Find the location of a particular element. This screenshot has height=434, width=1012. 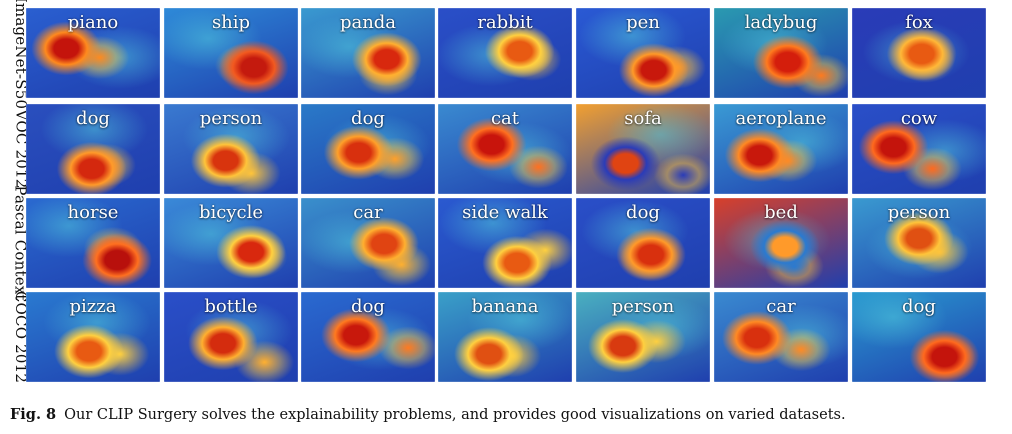

tile-class-label: sofa is located at coordinates (643, 118).